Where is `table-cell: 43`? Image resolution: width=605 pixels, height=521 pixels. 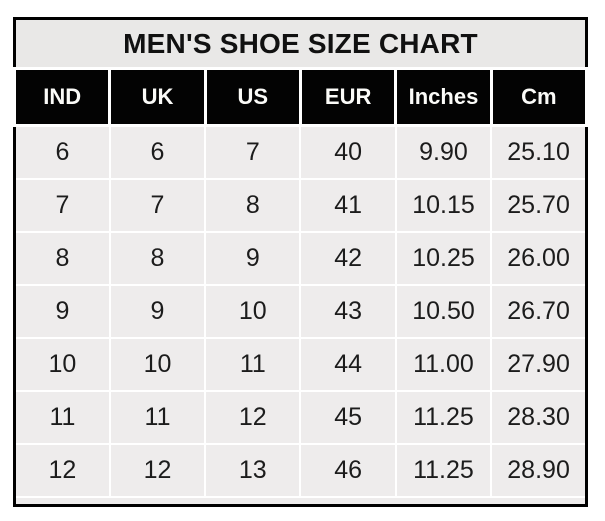 table-cell: 43 is located at coordinates (348, 311).